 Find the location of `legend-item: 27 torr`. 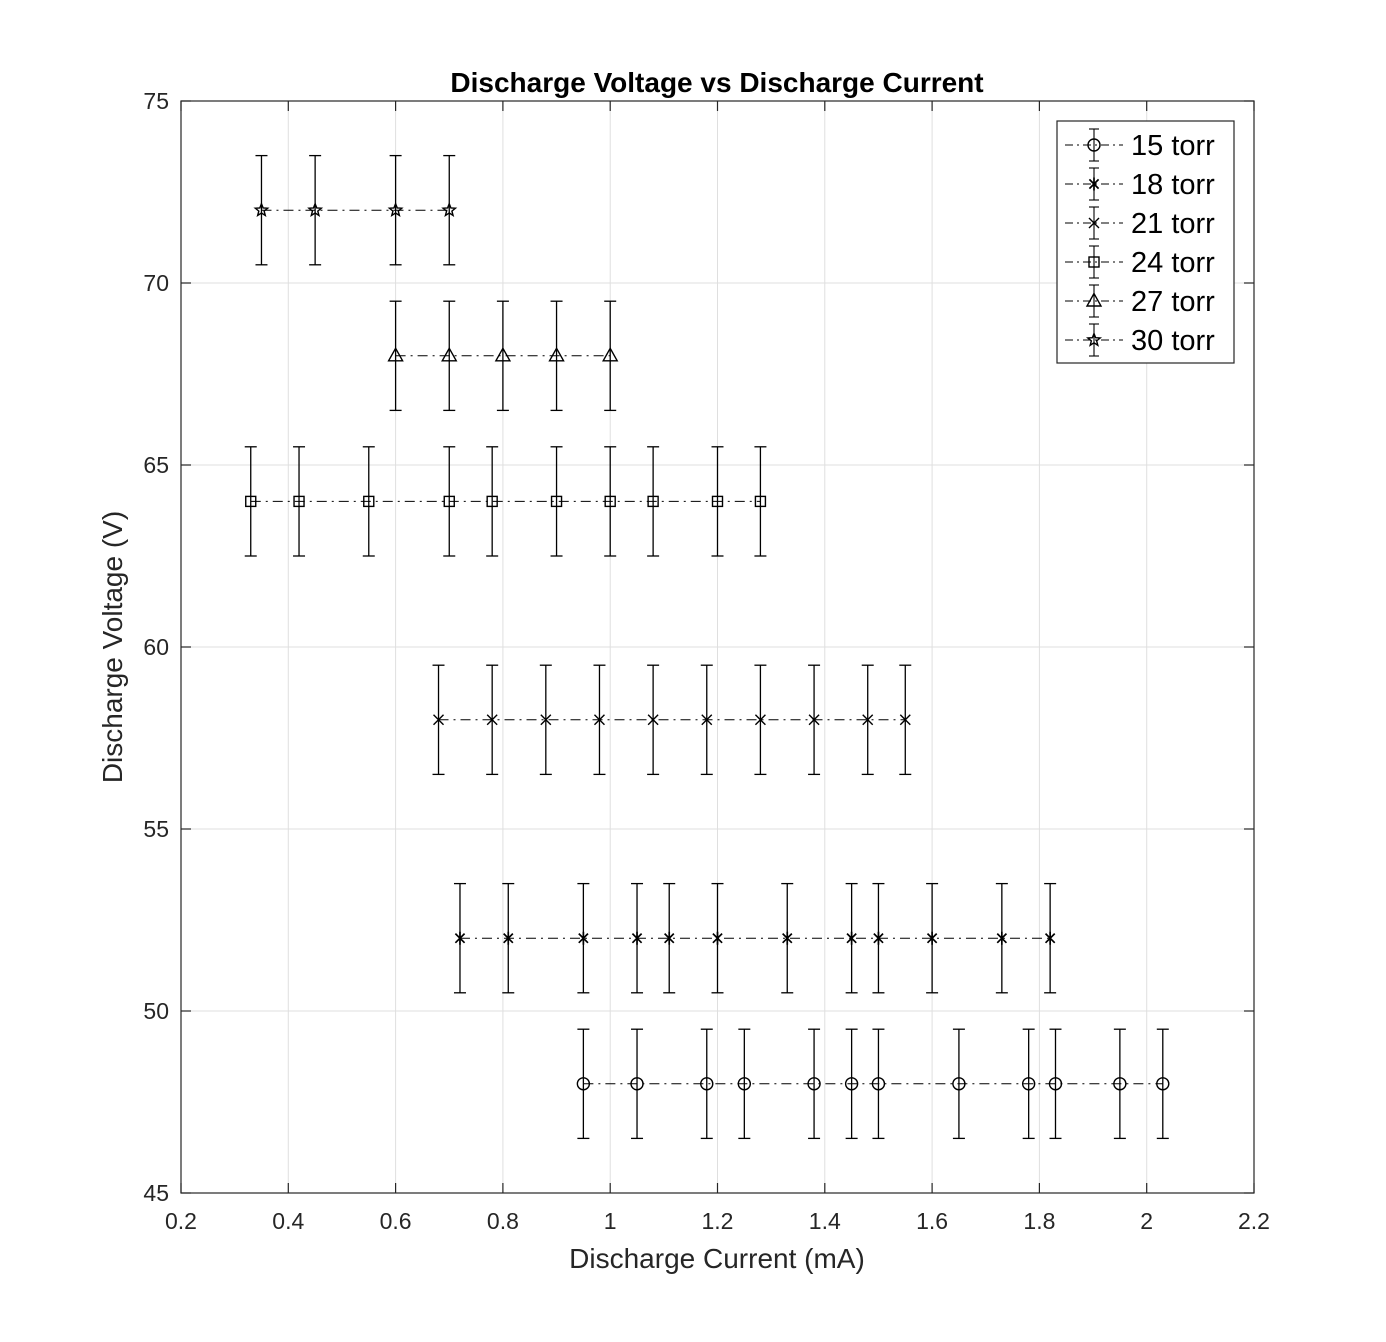

legend-item: 27 torr is located at coordinates (1140, 301).